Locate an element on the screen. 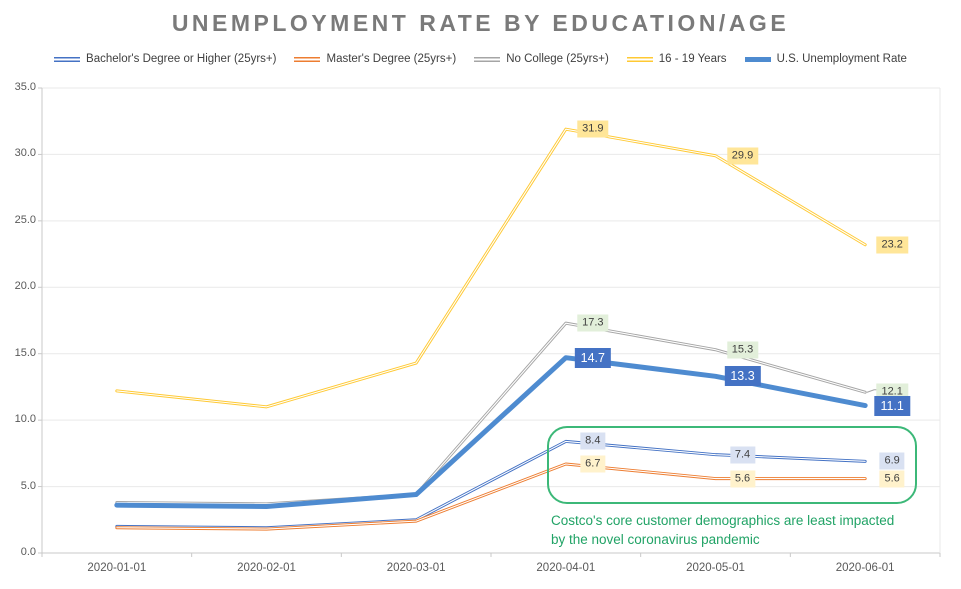  chart-title: UNEMPLOYMENT RATE BY EDUCATION/AGE is located at coordinates (480, 23).